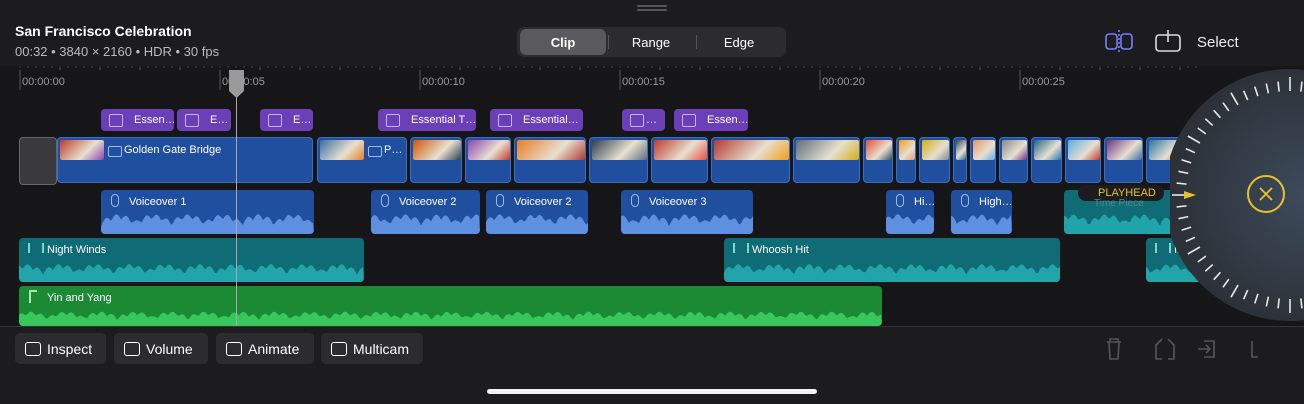 This screenshot has width=1304, height=404. I want to click on button-icon, so click(33, 349).